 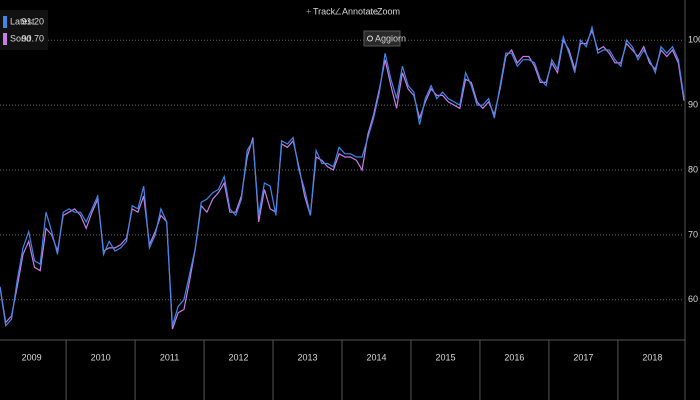 I want to click on y-tick-label: 100, so click(x=694, y=40).